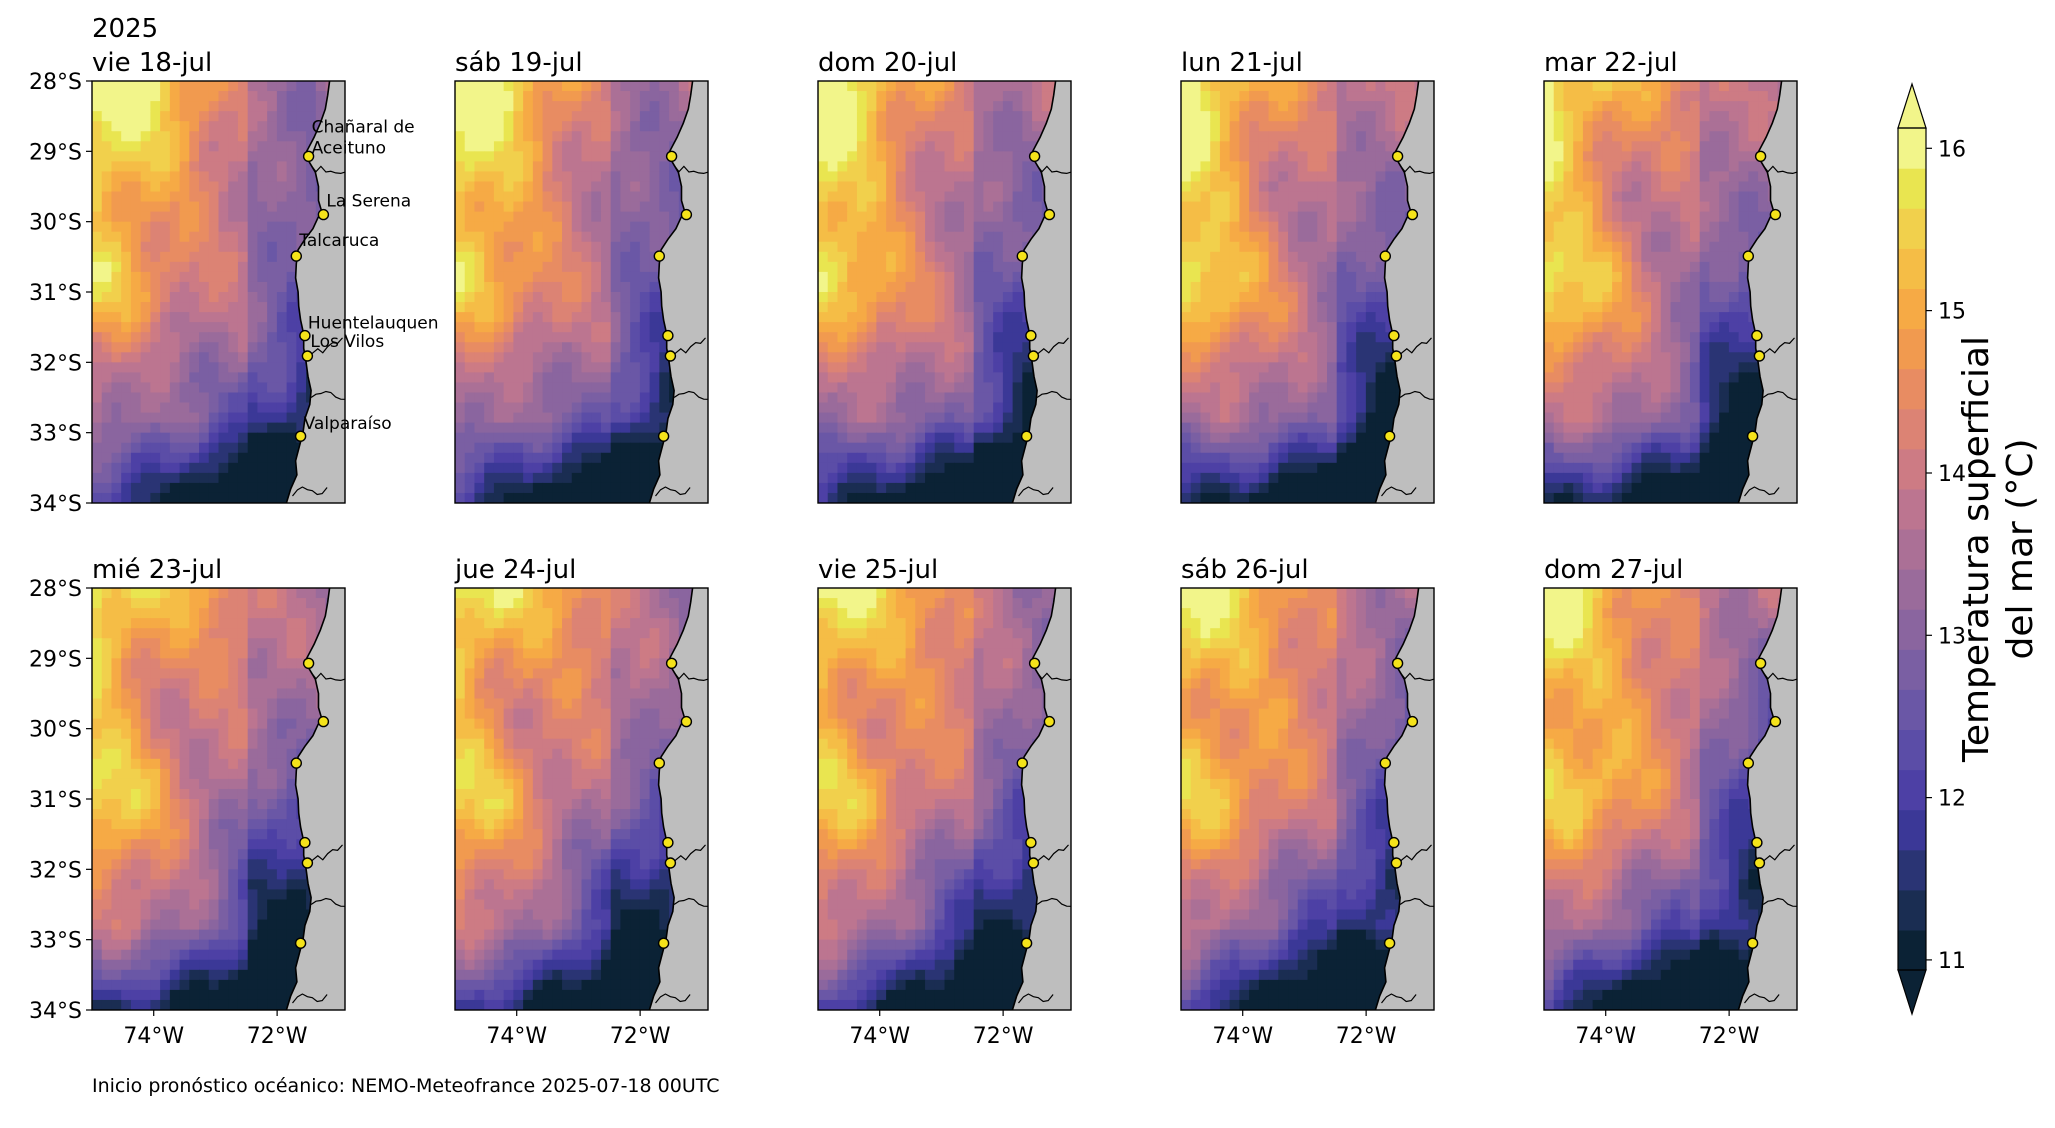  Describe the element at coordinates (1952, 474) in the screenshot. I see `colorbar-tick-label: 14` at that location.